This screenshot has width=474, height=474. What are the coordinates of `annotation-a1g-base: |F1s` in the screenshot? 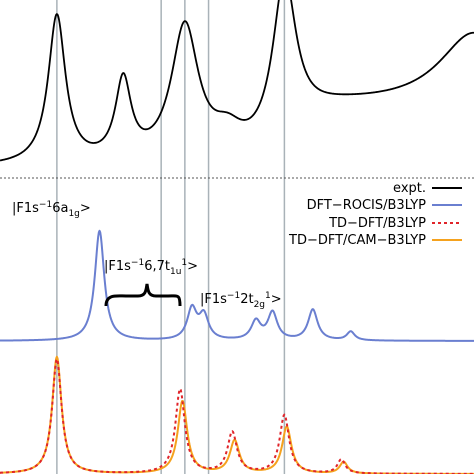 It's located at (25, 208).